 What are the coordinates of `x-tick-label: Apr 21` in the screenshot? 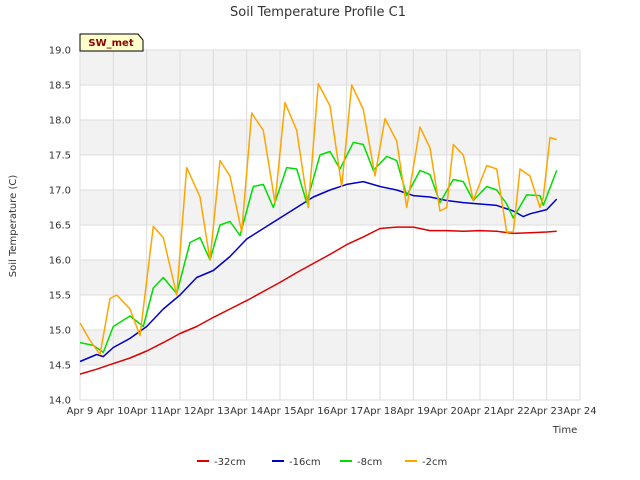 It's located at (479, 411).